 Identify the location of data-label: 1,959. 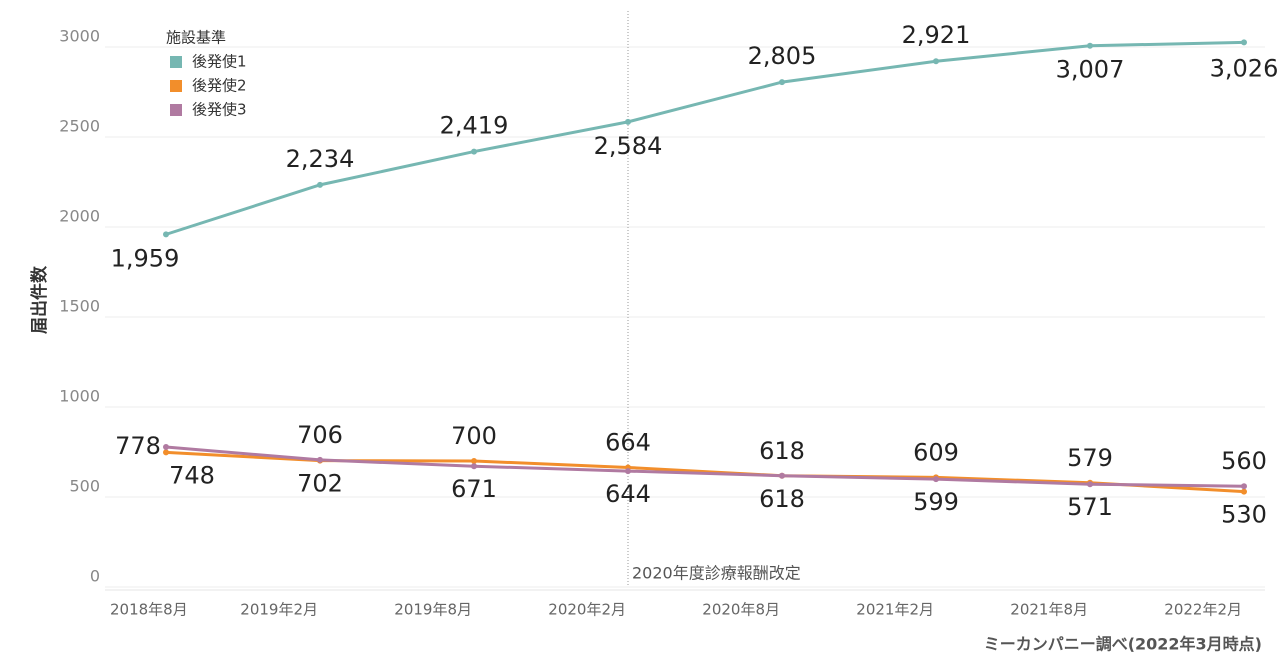
(145, 258).